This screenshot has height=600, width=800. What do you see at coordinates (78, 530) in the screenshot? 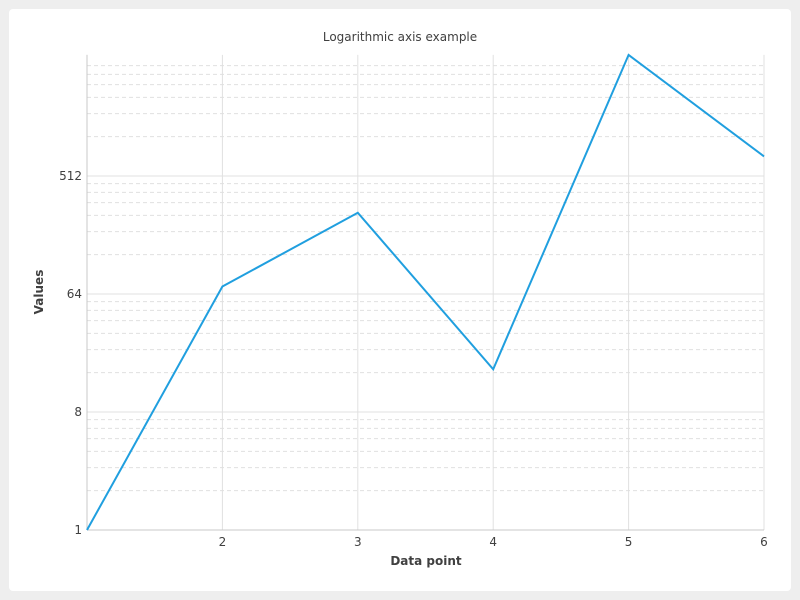
I see `y-tick-label: 1` at bounding box center [78, 530].